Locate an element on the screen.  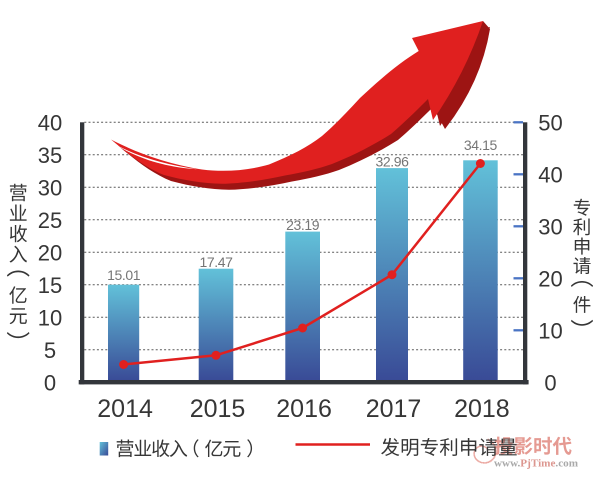
svg-text: 25 is located at coordinates (50, 220).